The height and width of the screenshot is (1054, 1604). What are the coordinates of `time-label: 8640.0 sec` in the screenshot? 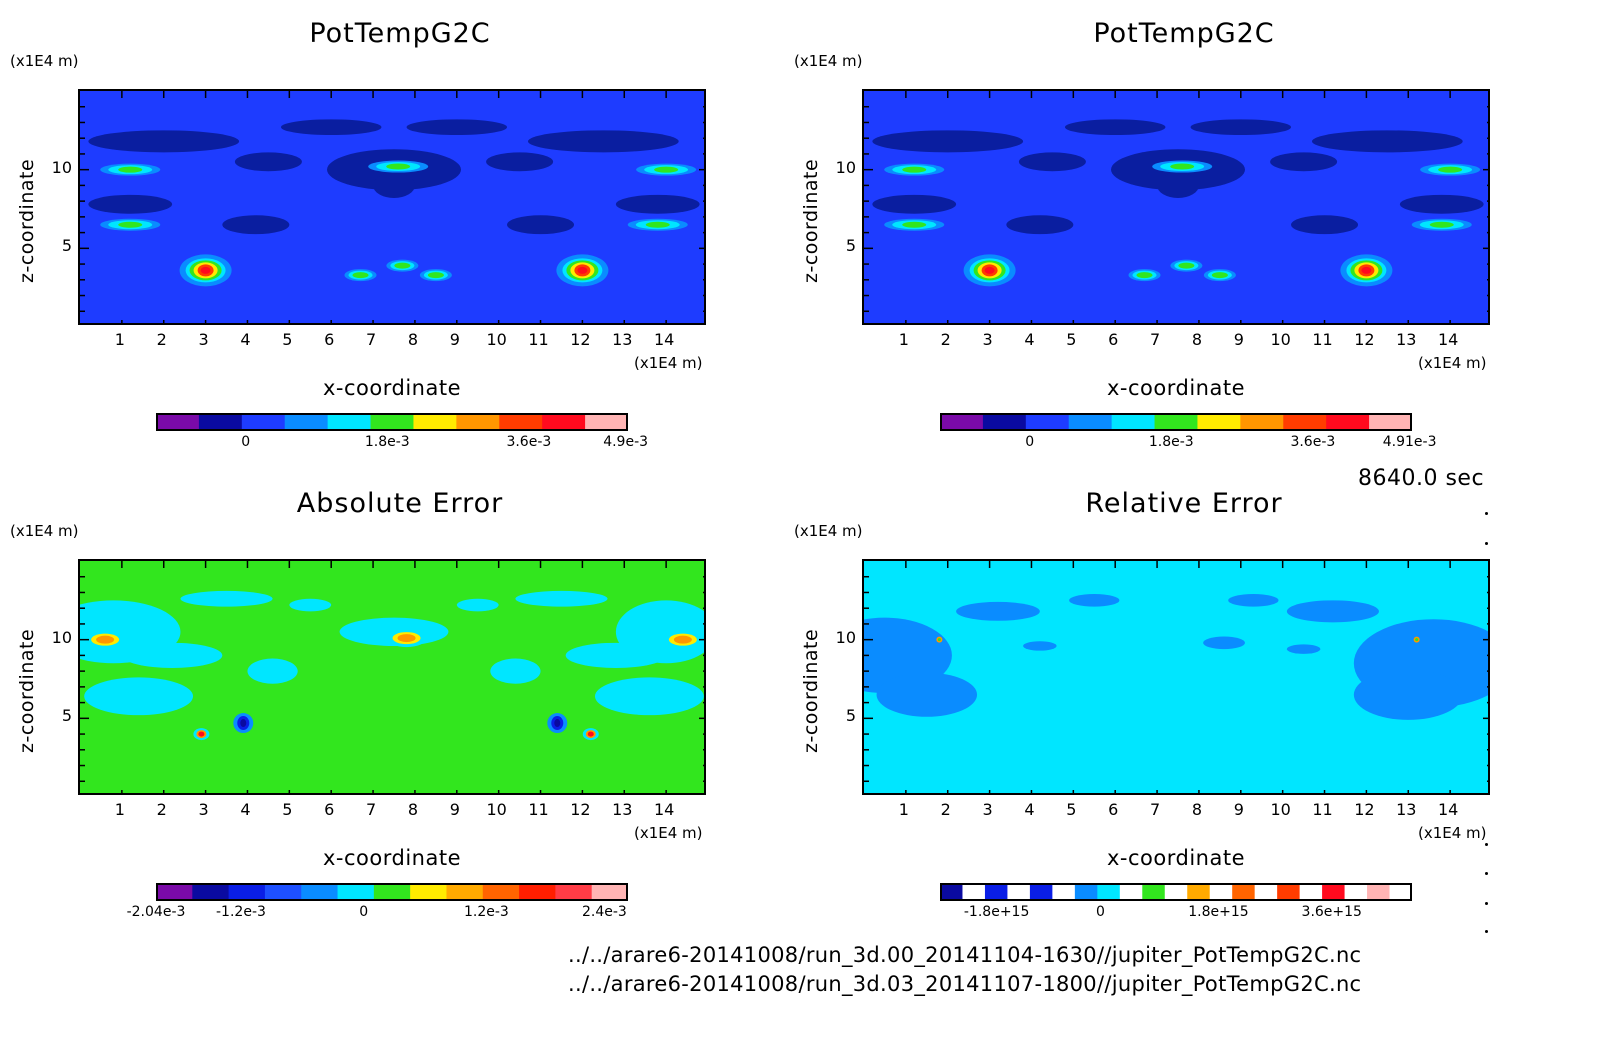 It's located at (1421, 478).